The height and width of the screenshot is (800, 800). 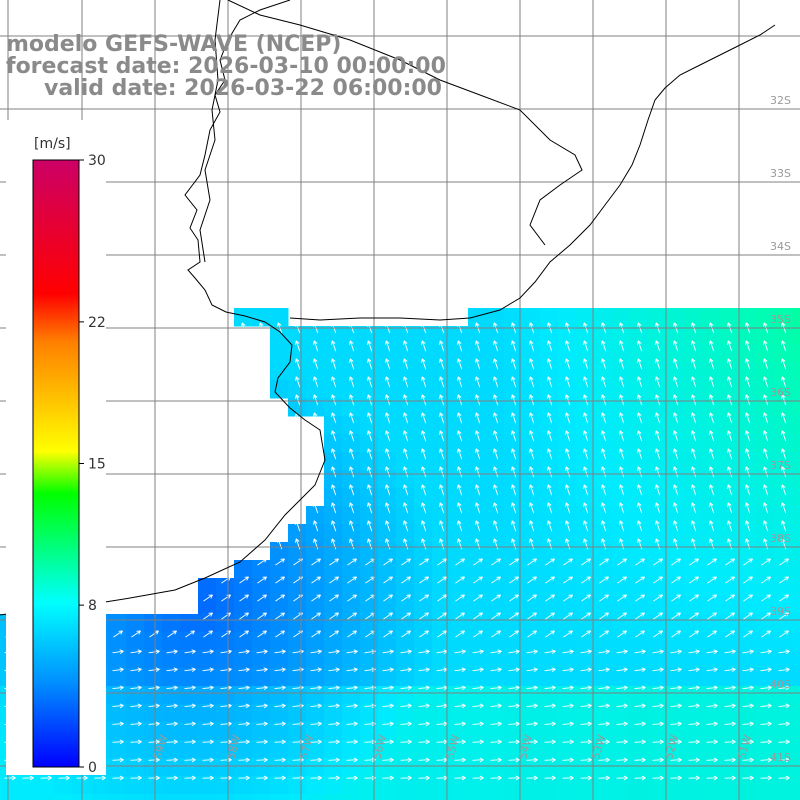 What do you see at coordinates (780, 319) in the screenshot?
I see `latitude-label: 35S` at bounding box center [780, 319].